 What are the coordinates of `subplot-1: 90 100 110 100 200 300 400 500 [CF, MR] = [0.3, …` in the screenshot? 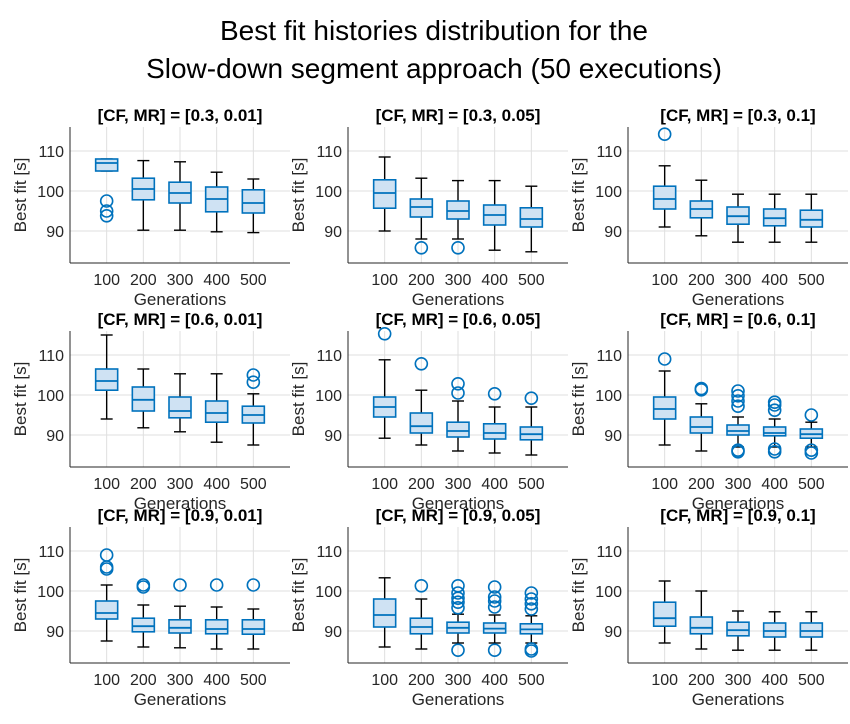 It's located at (150, 207).